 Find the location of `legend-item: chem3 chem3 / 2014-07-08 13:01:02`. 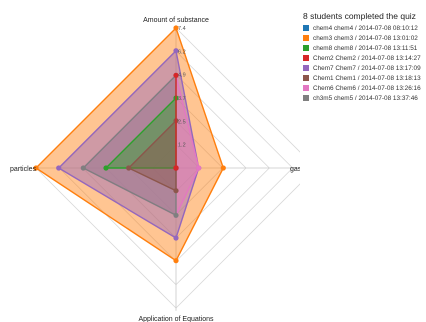

legend-item: chem3 chem3 / 2014-07-08 13:01:02 is located at coordinates (364, 38).